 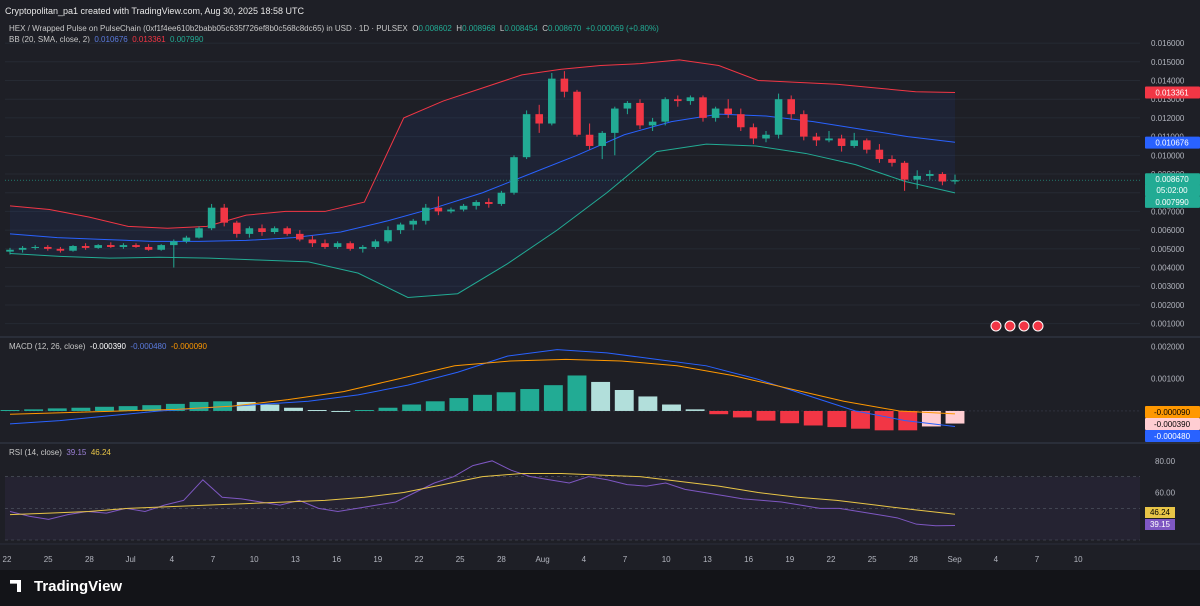 What do you see at coordinates (1172, 412) in the screenshot?
I see `badge-macd-signal: -0.000090` at bounding box center [1172, 412].